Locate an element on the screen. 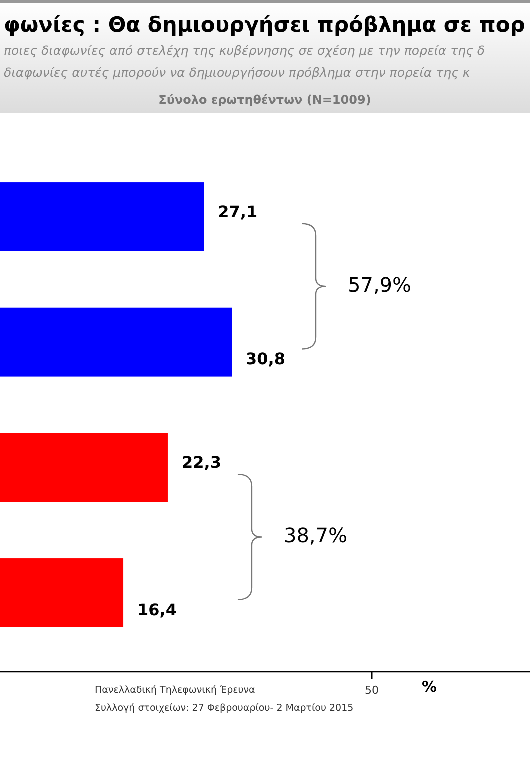 Image resolution: width=530 pixels, height=776 pixels. chart-title: φωνίες : Θα δημιουργήσει πρόβλημα σε πορ is located at coordinates (265, 25).